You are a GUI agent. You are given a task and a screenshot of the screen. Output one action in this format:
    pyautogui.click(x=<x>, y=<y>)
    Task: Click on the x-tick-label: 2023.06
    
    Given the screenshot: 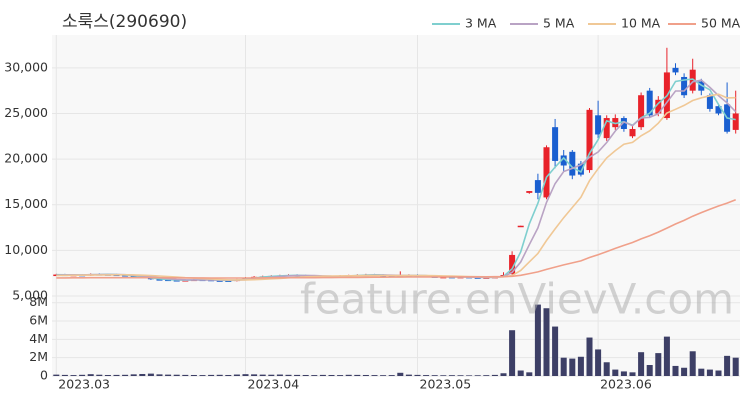 What is the action you would take?
    pyautogui.click(x=626, y=384)
    